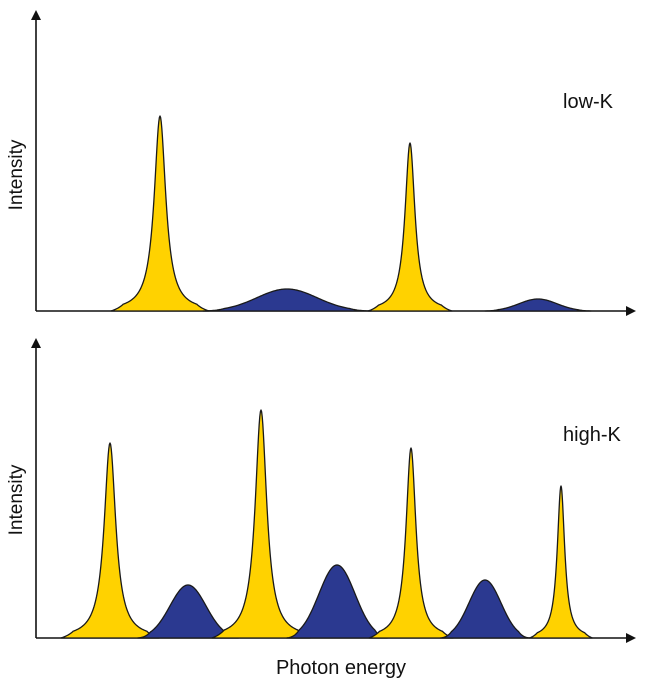 The height and width of the screenshot is (684, 651). I want to click on panel-label-low-k: low-K, so click(588, 102).